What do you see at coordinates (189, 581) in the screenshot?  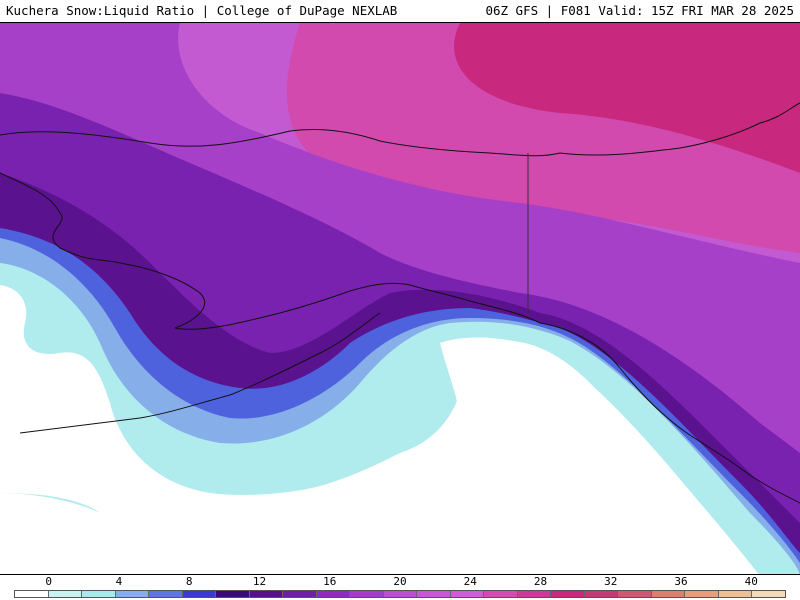 I see `colorbar-label: 8` at bounding box center [189, 581].